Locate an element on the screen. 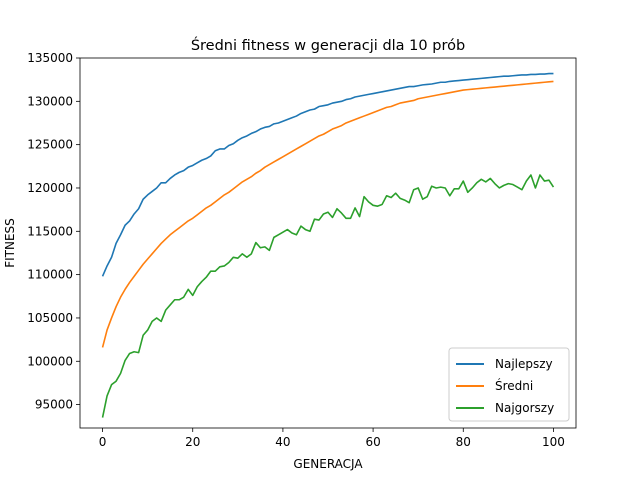 This screenshot has height=480, width=640. y-tick-label: 135000 is located at coordinates (50, 58).